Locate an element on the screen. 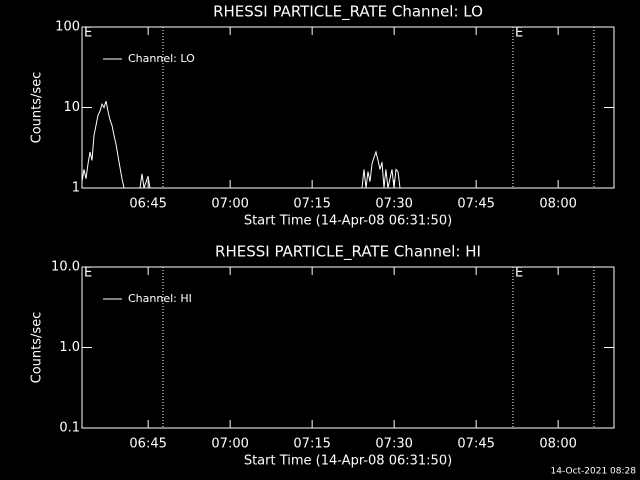  footer: 14-Oct-2021 08:28 is located at coordinates (594, 472).